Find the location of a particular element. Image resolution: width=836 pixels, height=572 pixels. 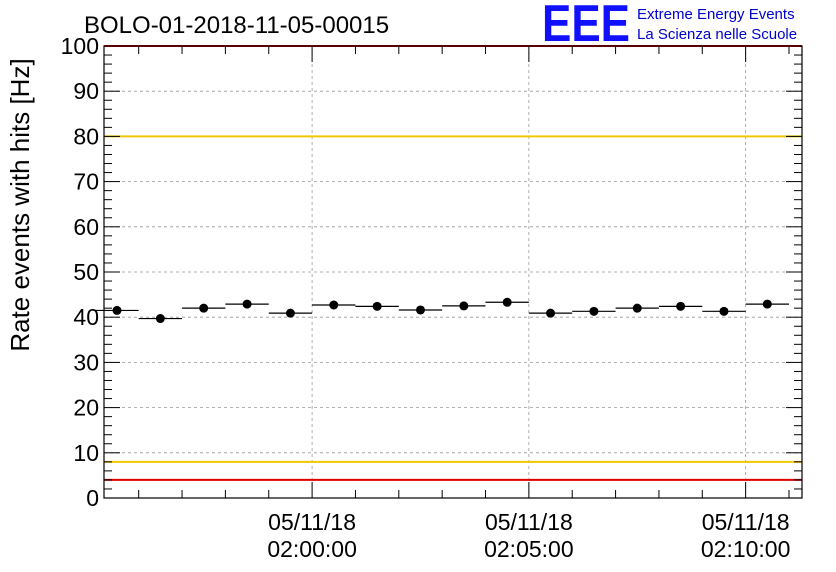

y-tick-label: 0 is located at coordinates (92, 498).